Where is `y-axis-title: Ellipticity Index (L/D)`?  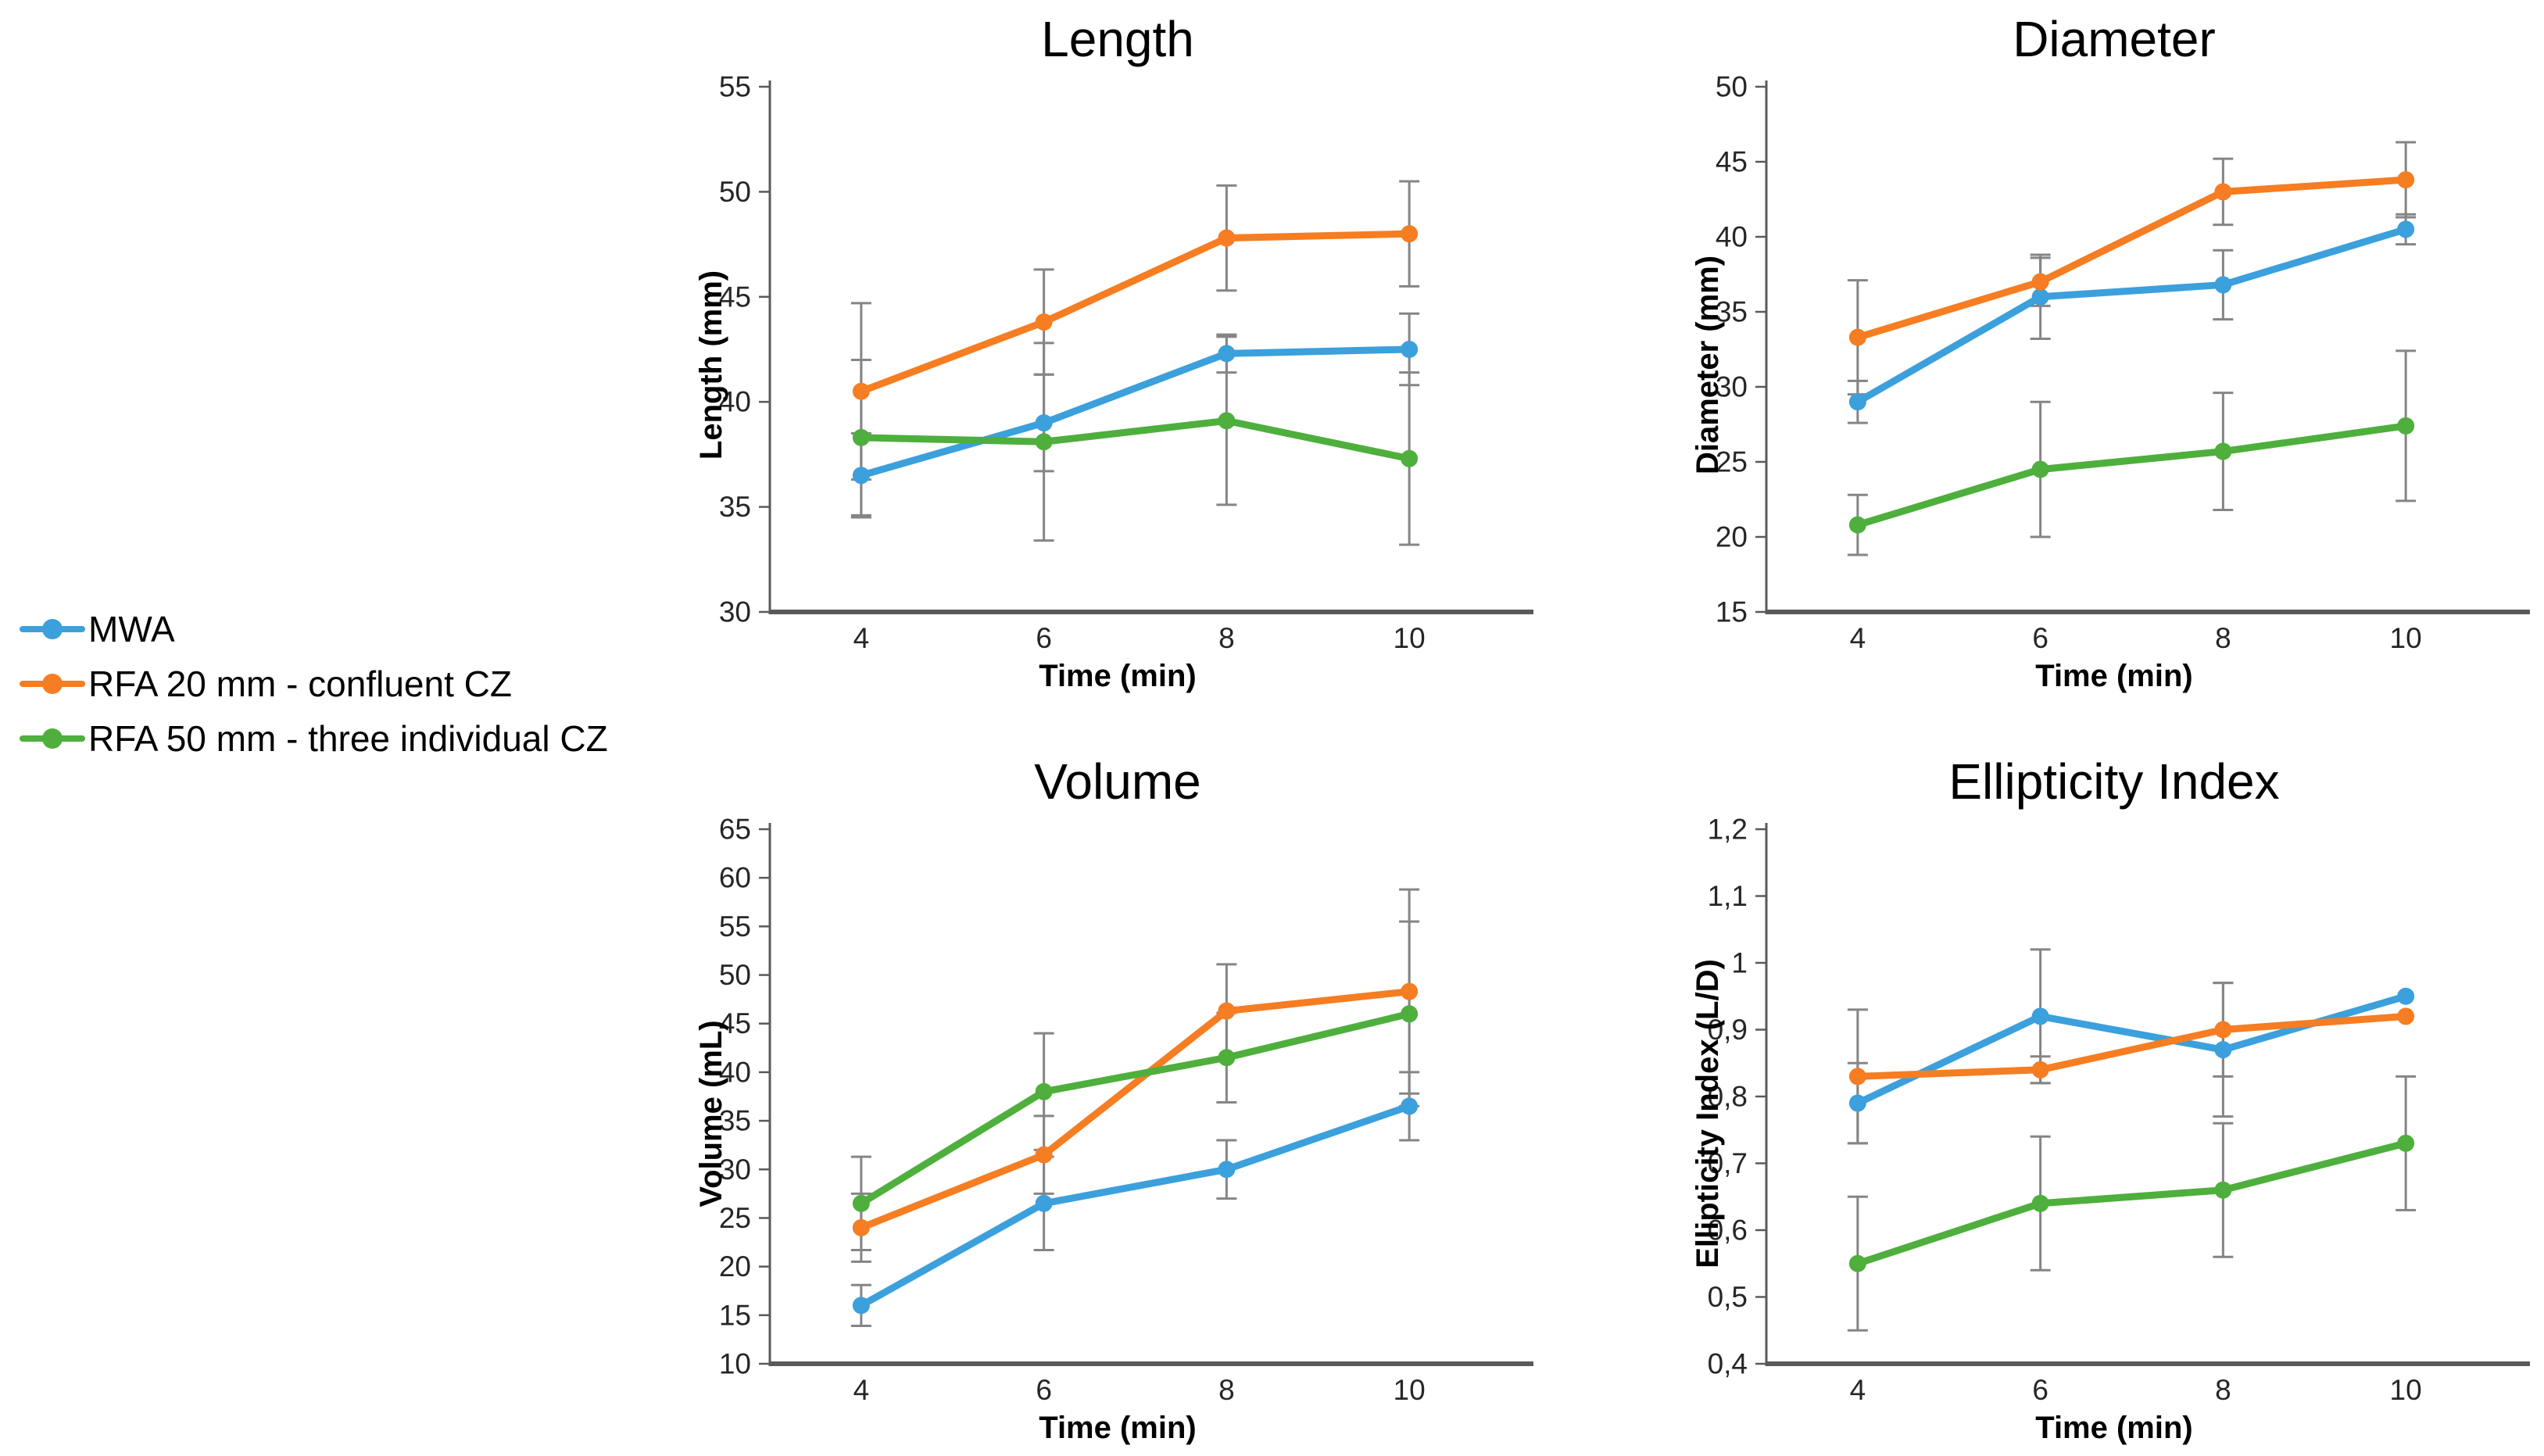 y-axis-title: Ellipticity Index (L/D) is located at coordinates (1708, 1113).